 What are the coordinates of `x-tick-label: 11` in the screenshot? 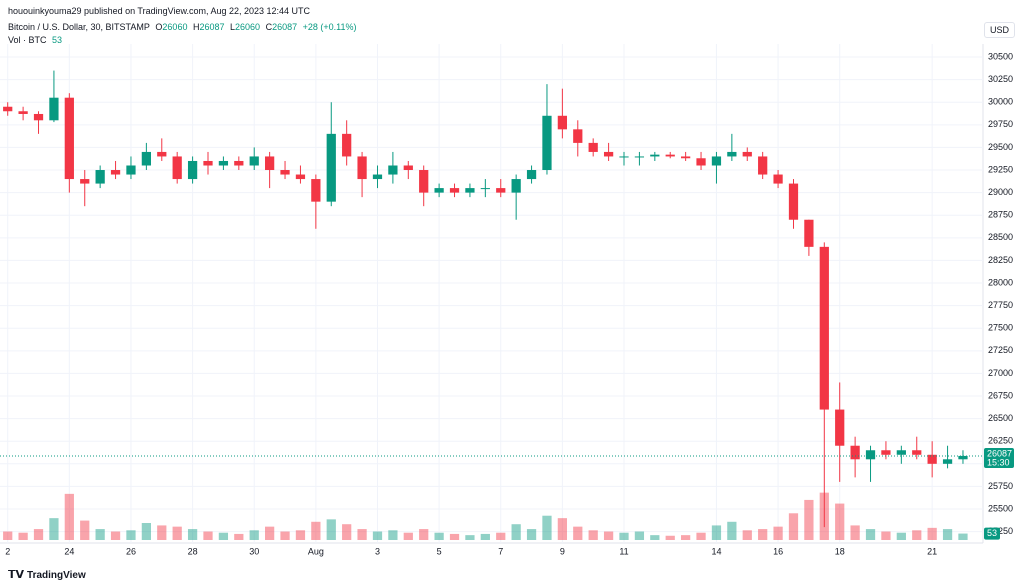 It's located at (623, 551).